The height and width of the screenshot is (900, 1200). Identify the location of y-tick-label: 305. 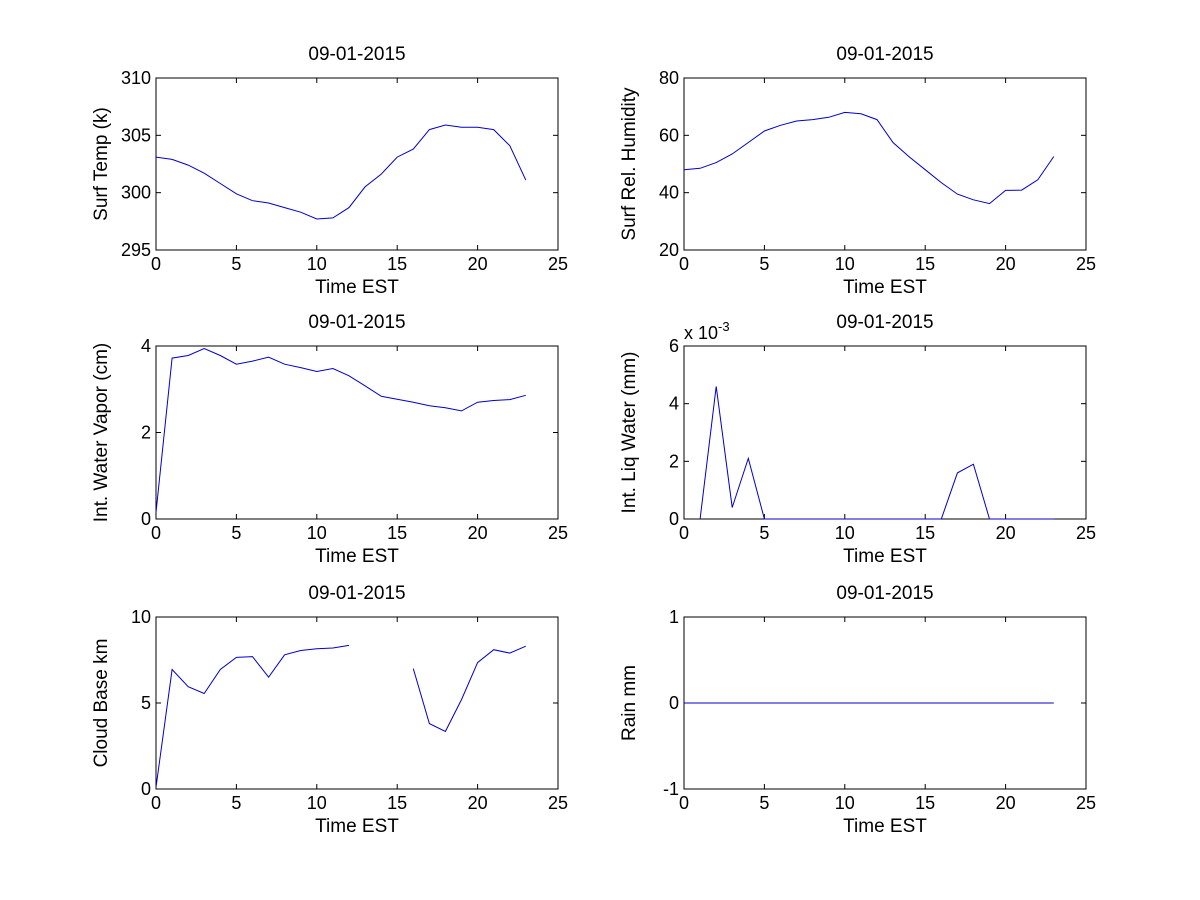
(136, 135).